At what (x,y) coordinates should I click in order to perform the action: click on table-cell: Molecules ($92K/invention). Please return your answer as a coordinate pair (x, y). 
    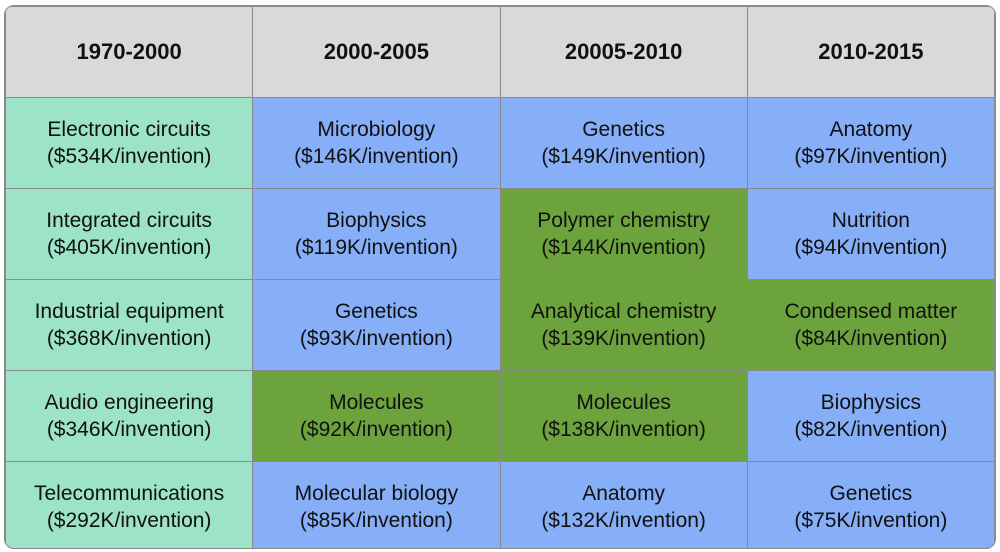
    Looking at the image, I should click on (376, 416).